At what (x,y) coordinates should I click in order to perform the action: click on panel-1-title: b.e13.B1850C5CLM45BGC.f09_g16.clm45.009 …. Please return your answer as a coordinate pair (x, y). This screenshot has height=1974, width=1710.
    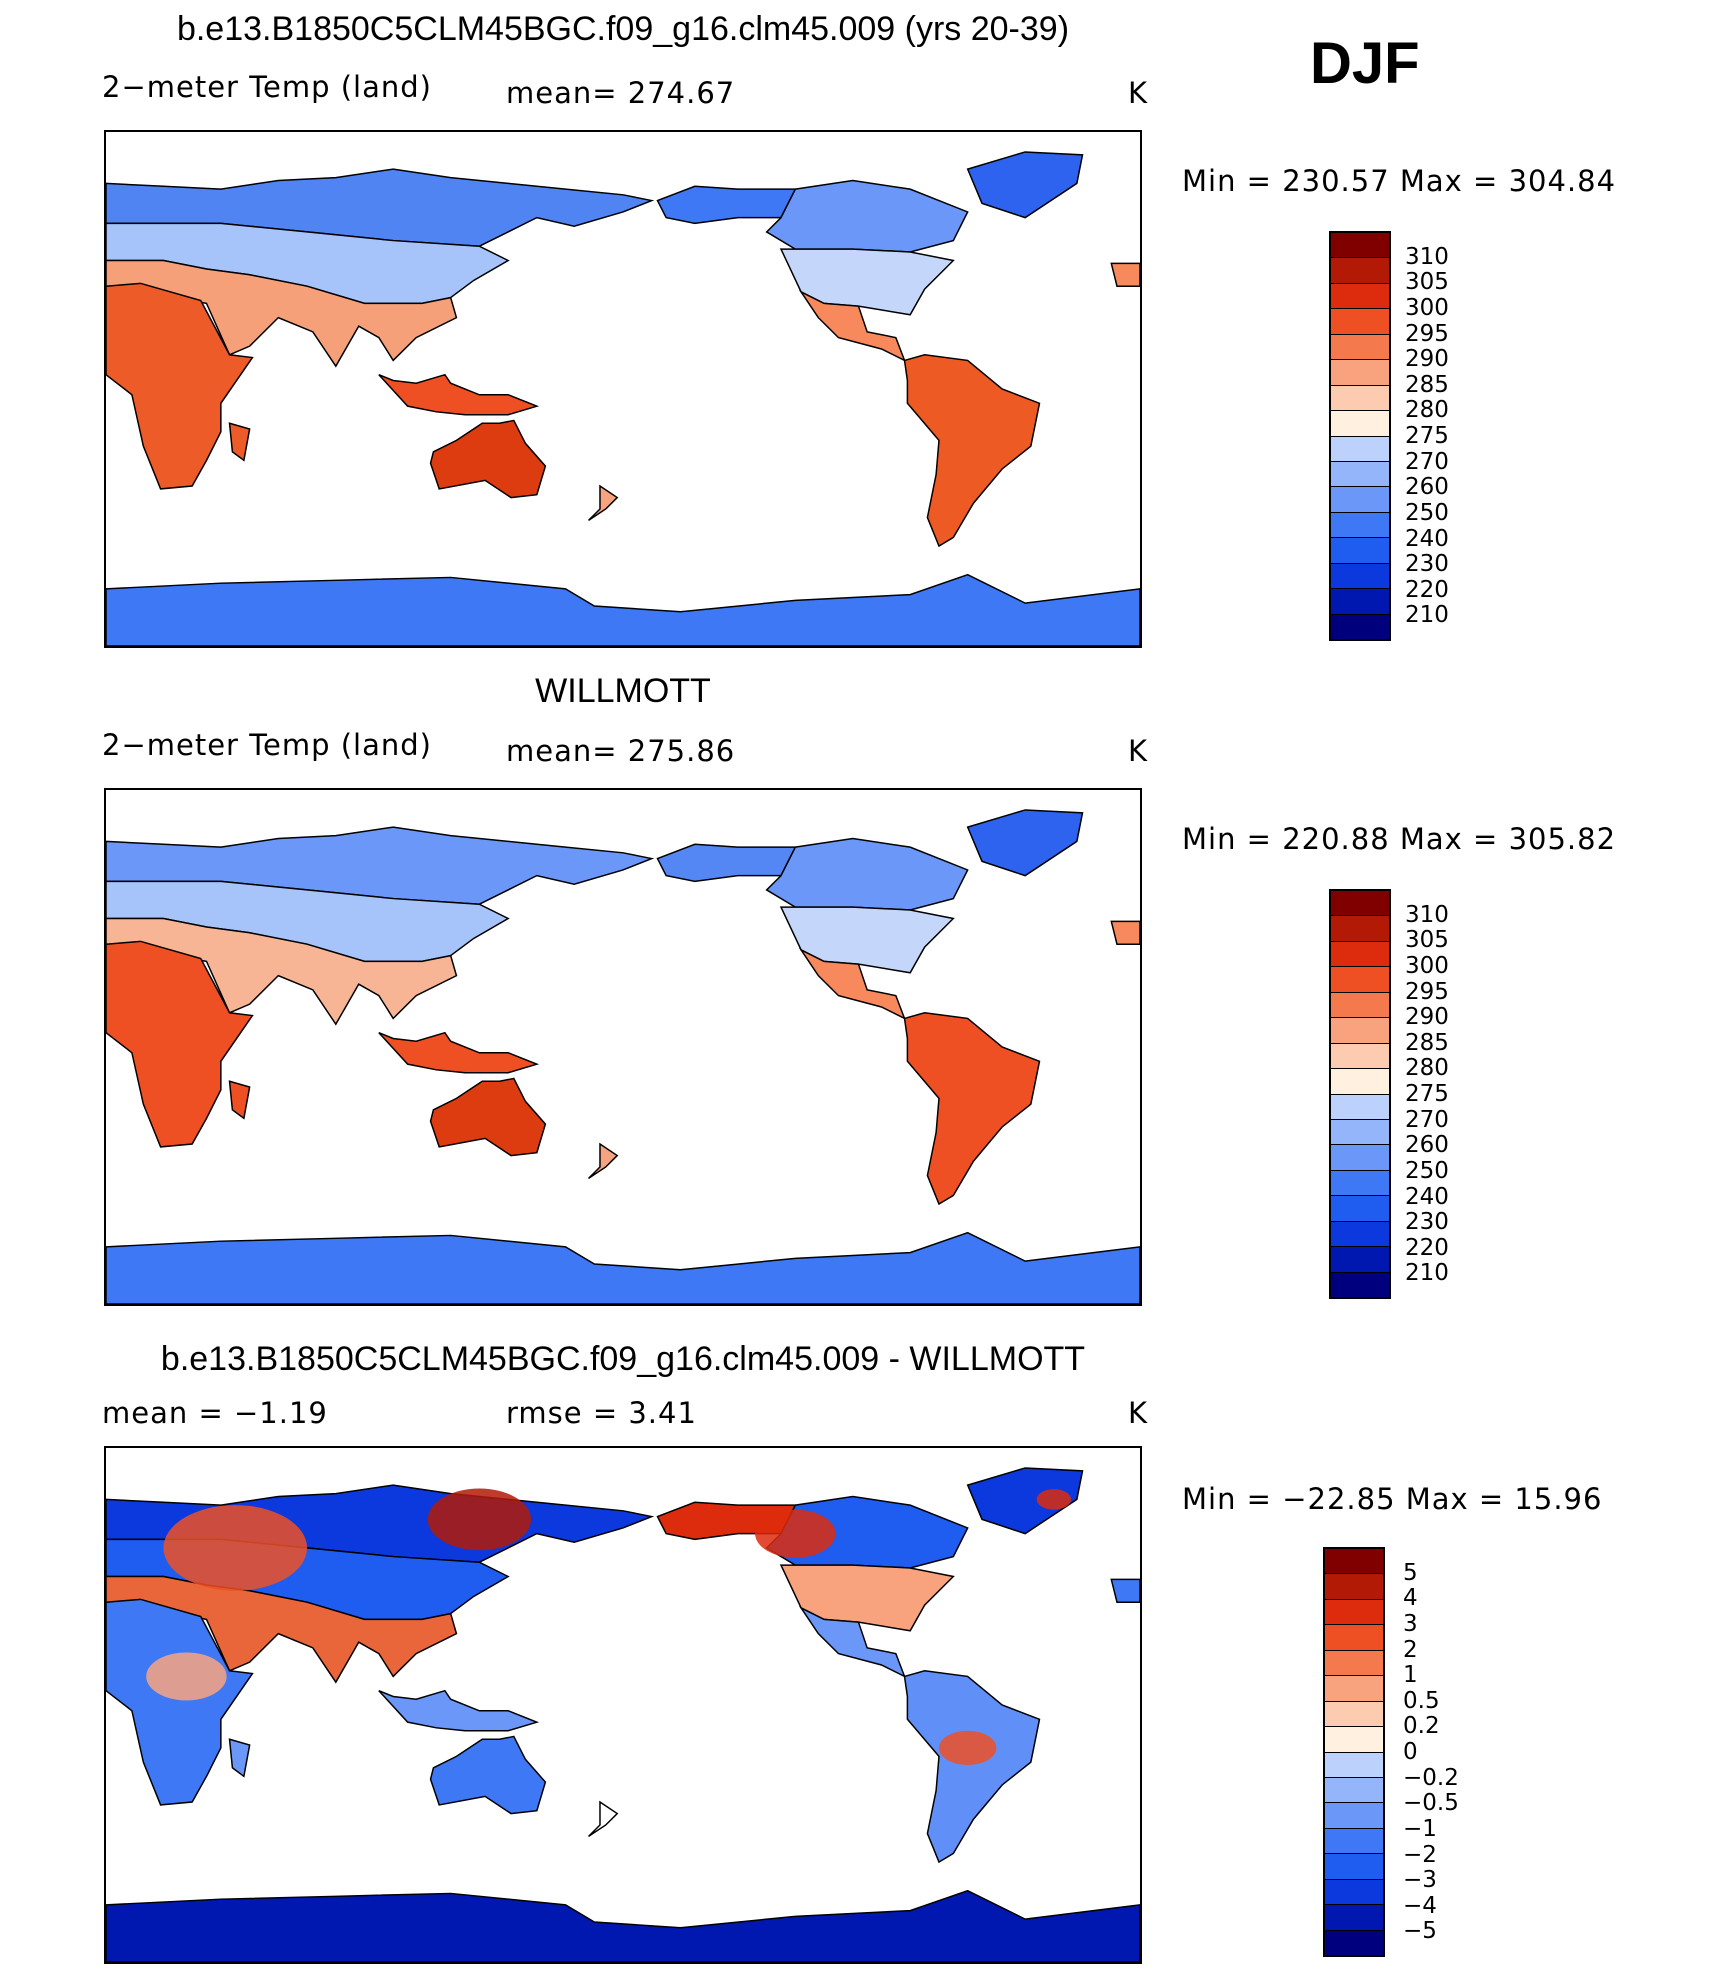
    Looking at the image, I should click on (623, 29).